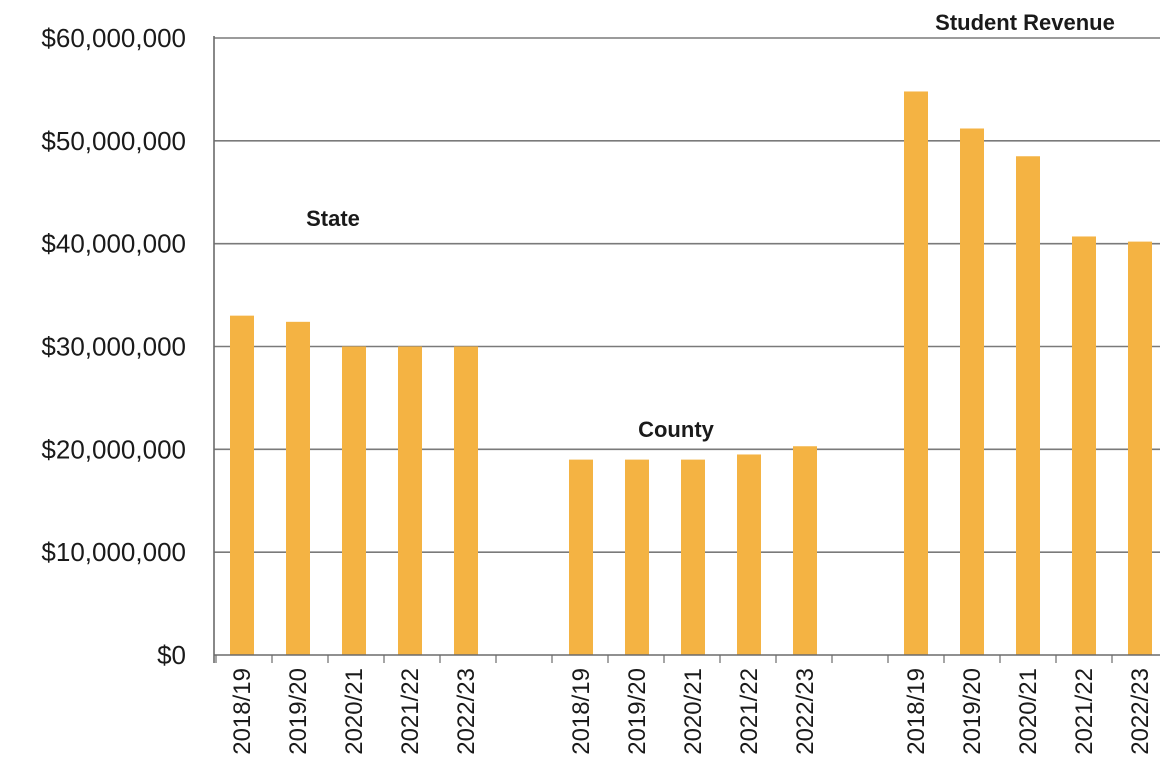 The image size is (1160, 784). Describe the element at coordinates (113, 449) in the screenshot. I see `y-tick-label: $20,000,000` at that location.